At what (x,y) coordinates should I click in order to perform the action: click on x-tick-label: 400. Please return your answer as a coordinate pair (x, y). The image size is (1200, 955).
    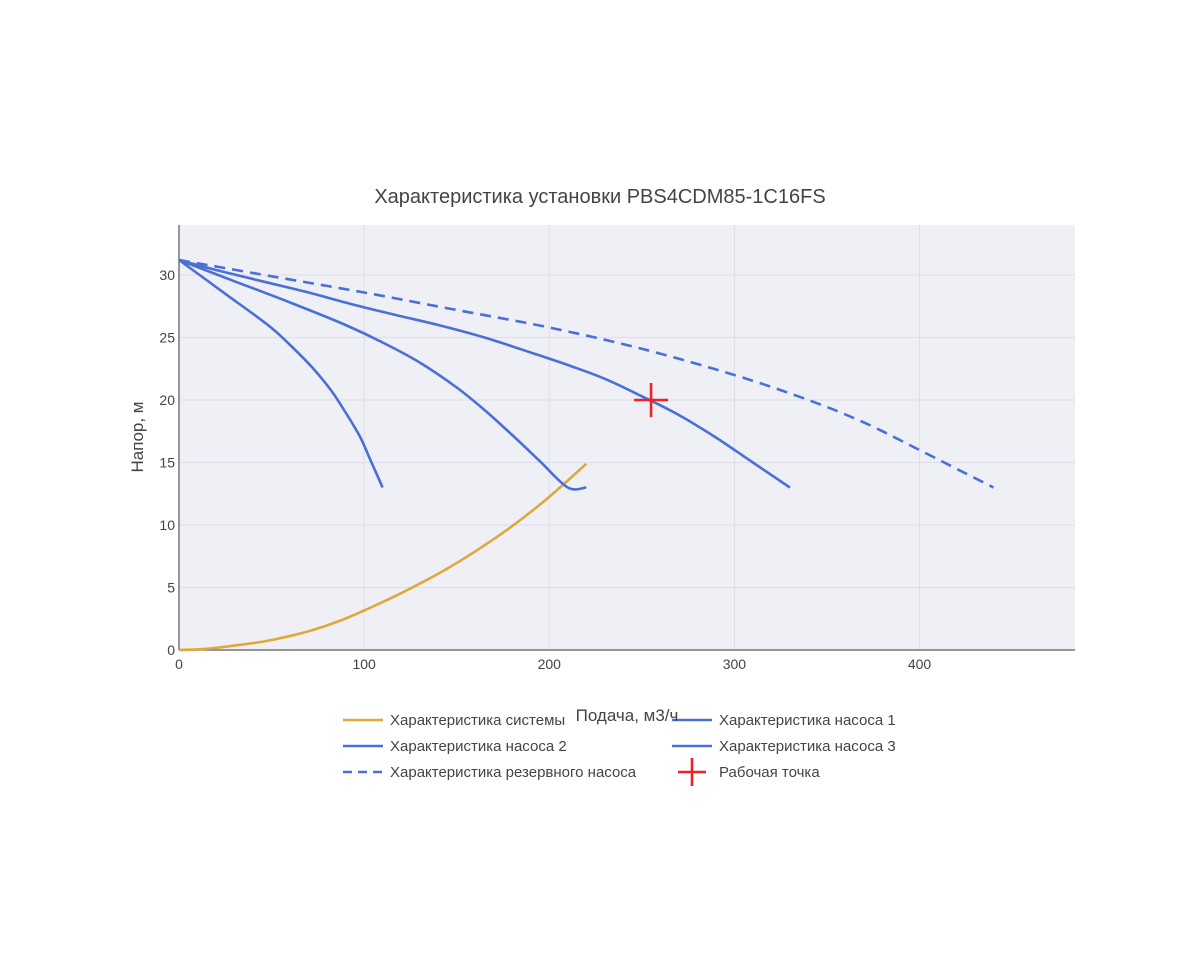
    Looking at the image, I should click on (920, 664).